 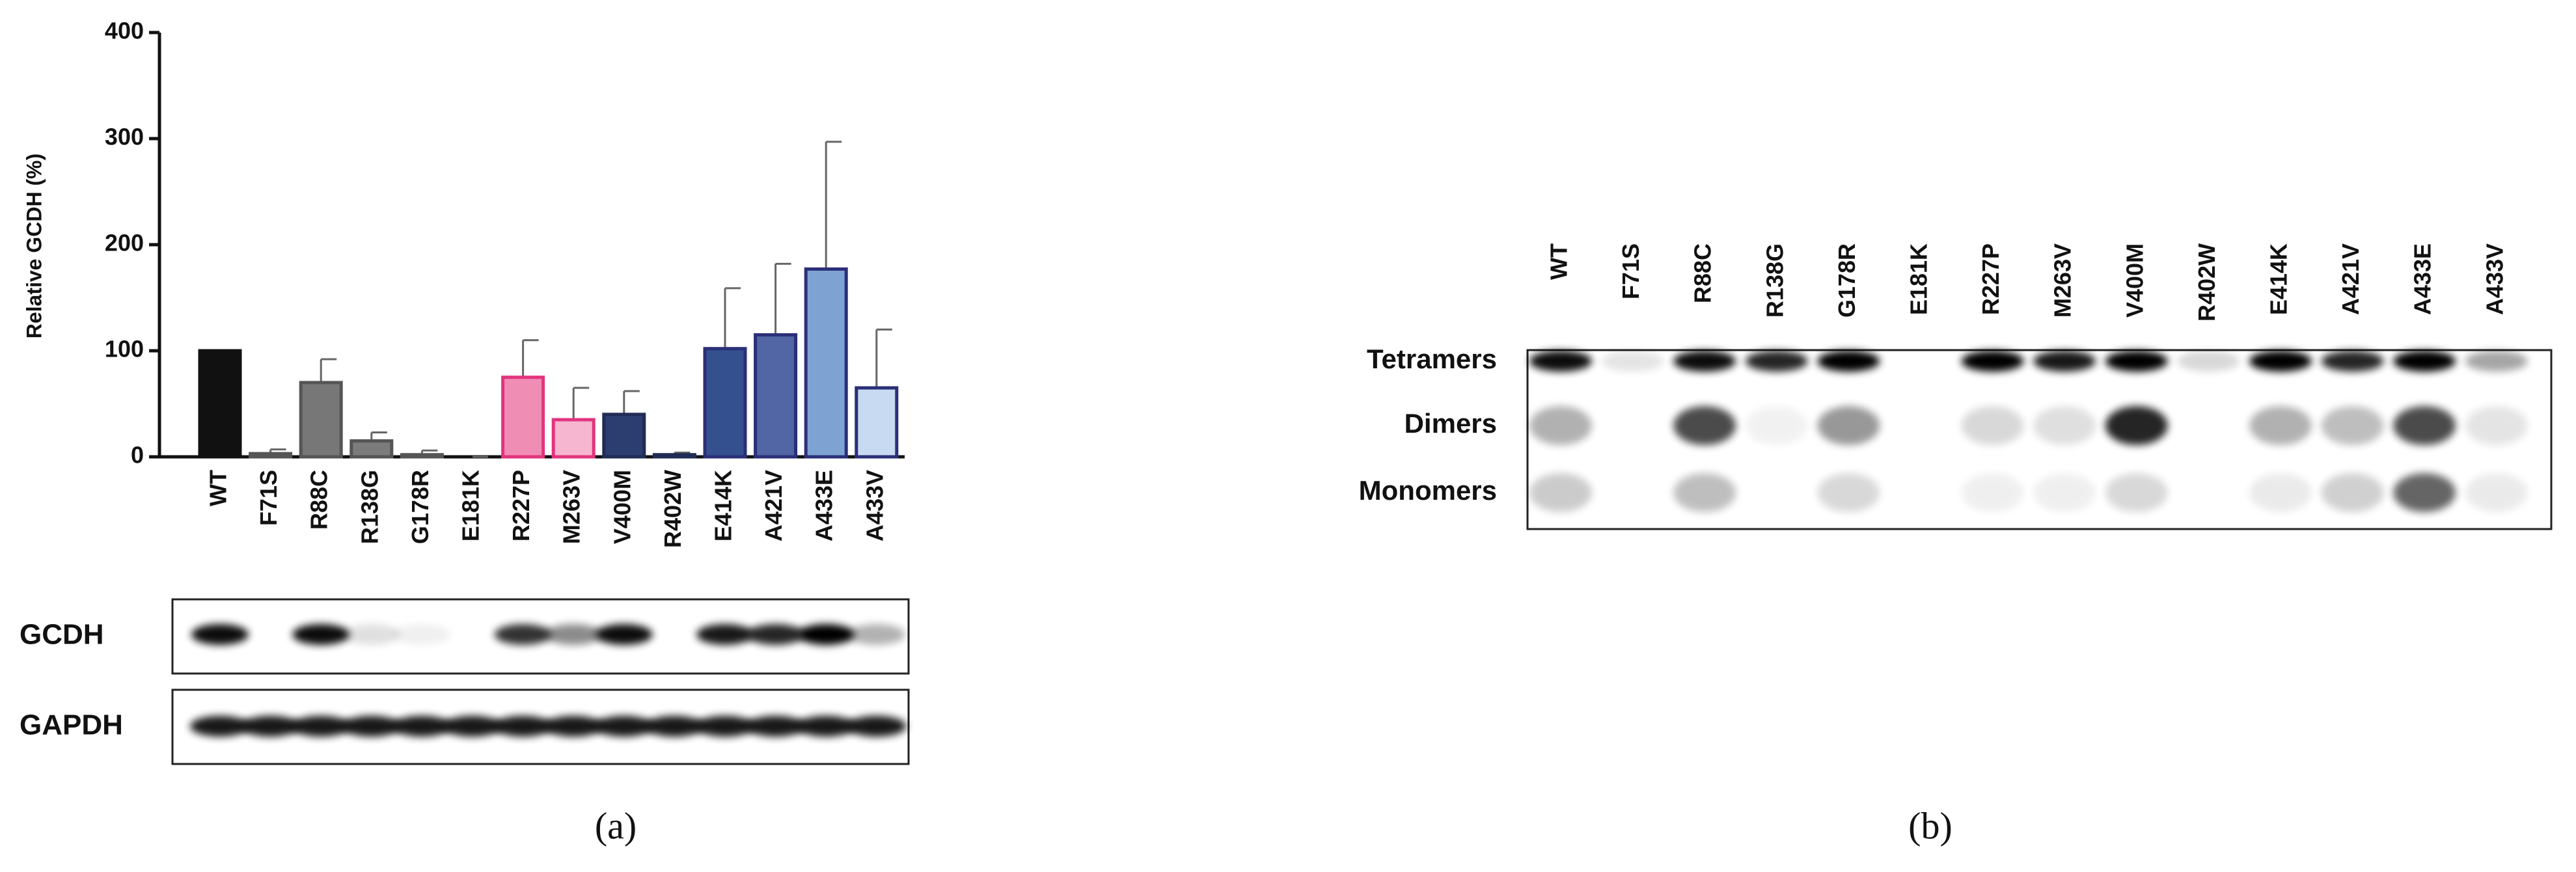 What do you see at coordinates (268, 498) in the screenshot?
I see `x-tick-label: F71S` at bounding box center [268, 498].